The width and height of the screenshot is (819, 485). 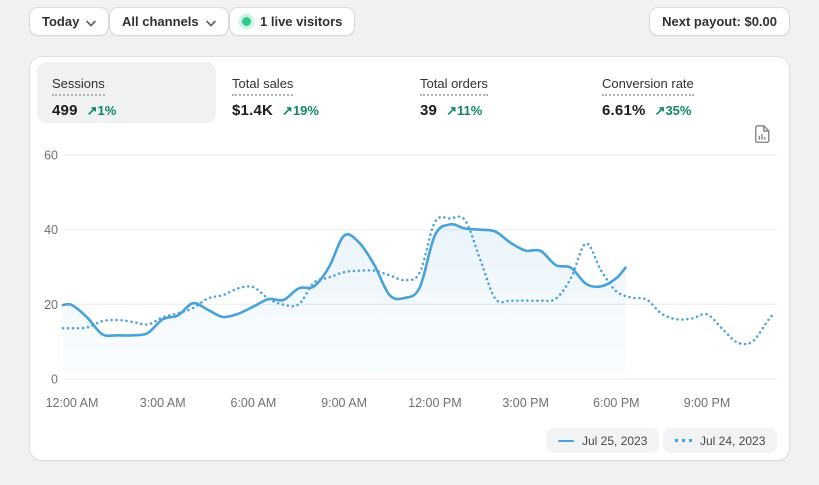 I want to click on metric-delta-value: 11%, so click(x=470, y=110).